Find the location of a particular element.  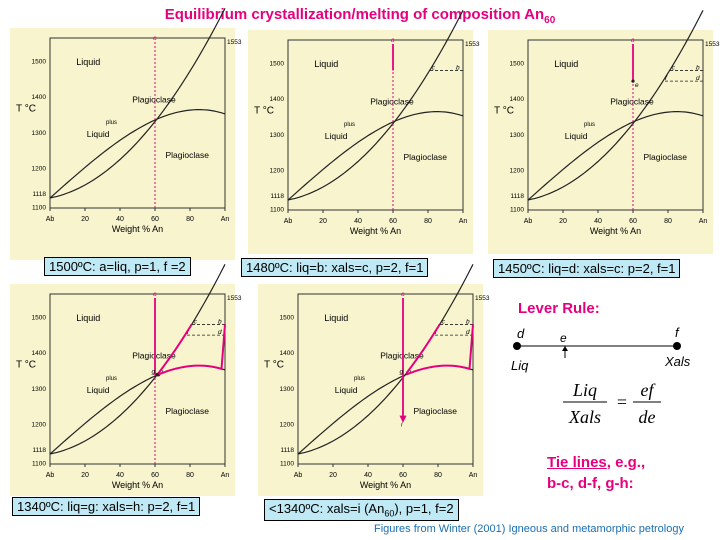

caption-below-1340: <1340ºC: xals=i (An60), p=1, f=2 is located at coordinates (361, 510).